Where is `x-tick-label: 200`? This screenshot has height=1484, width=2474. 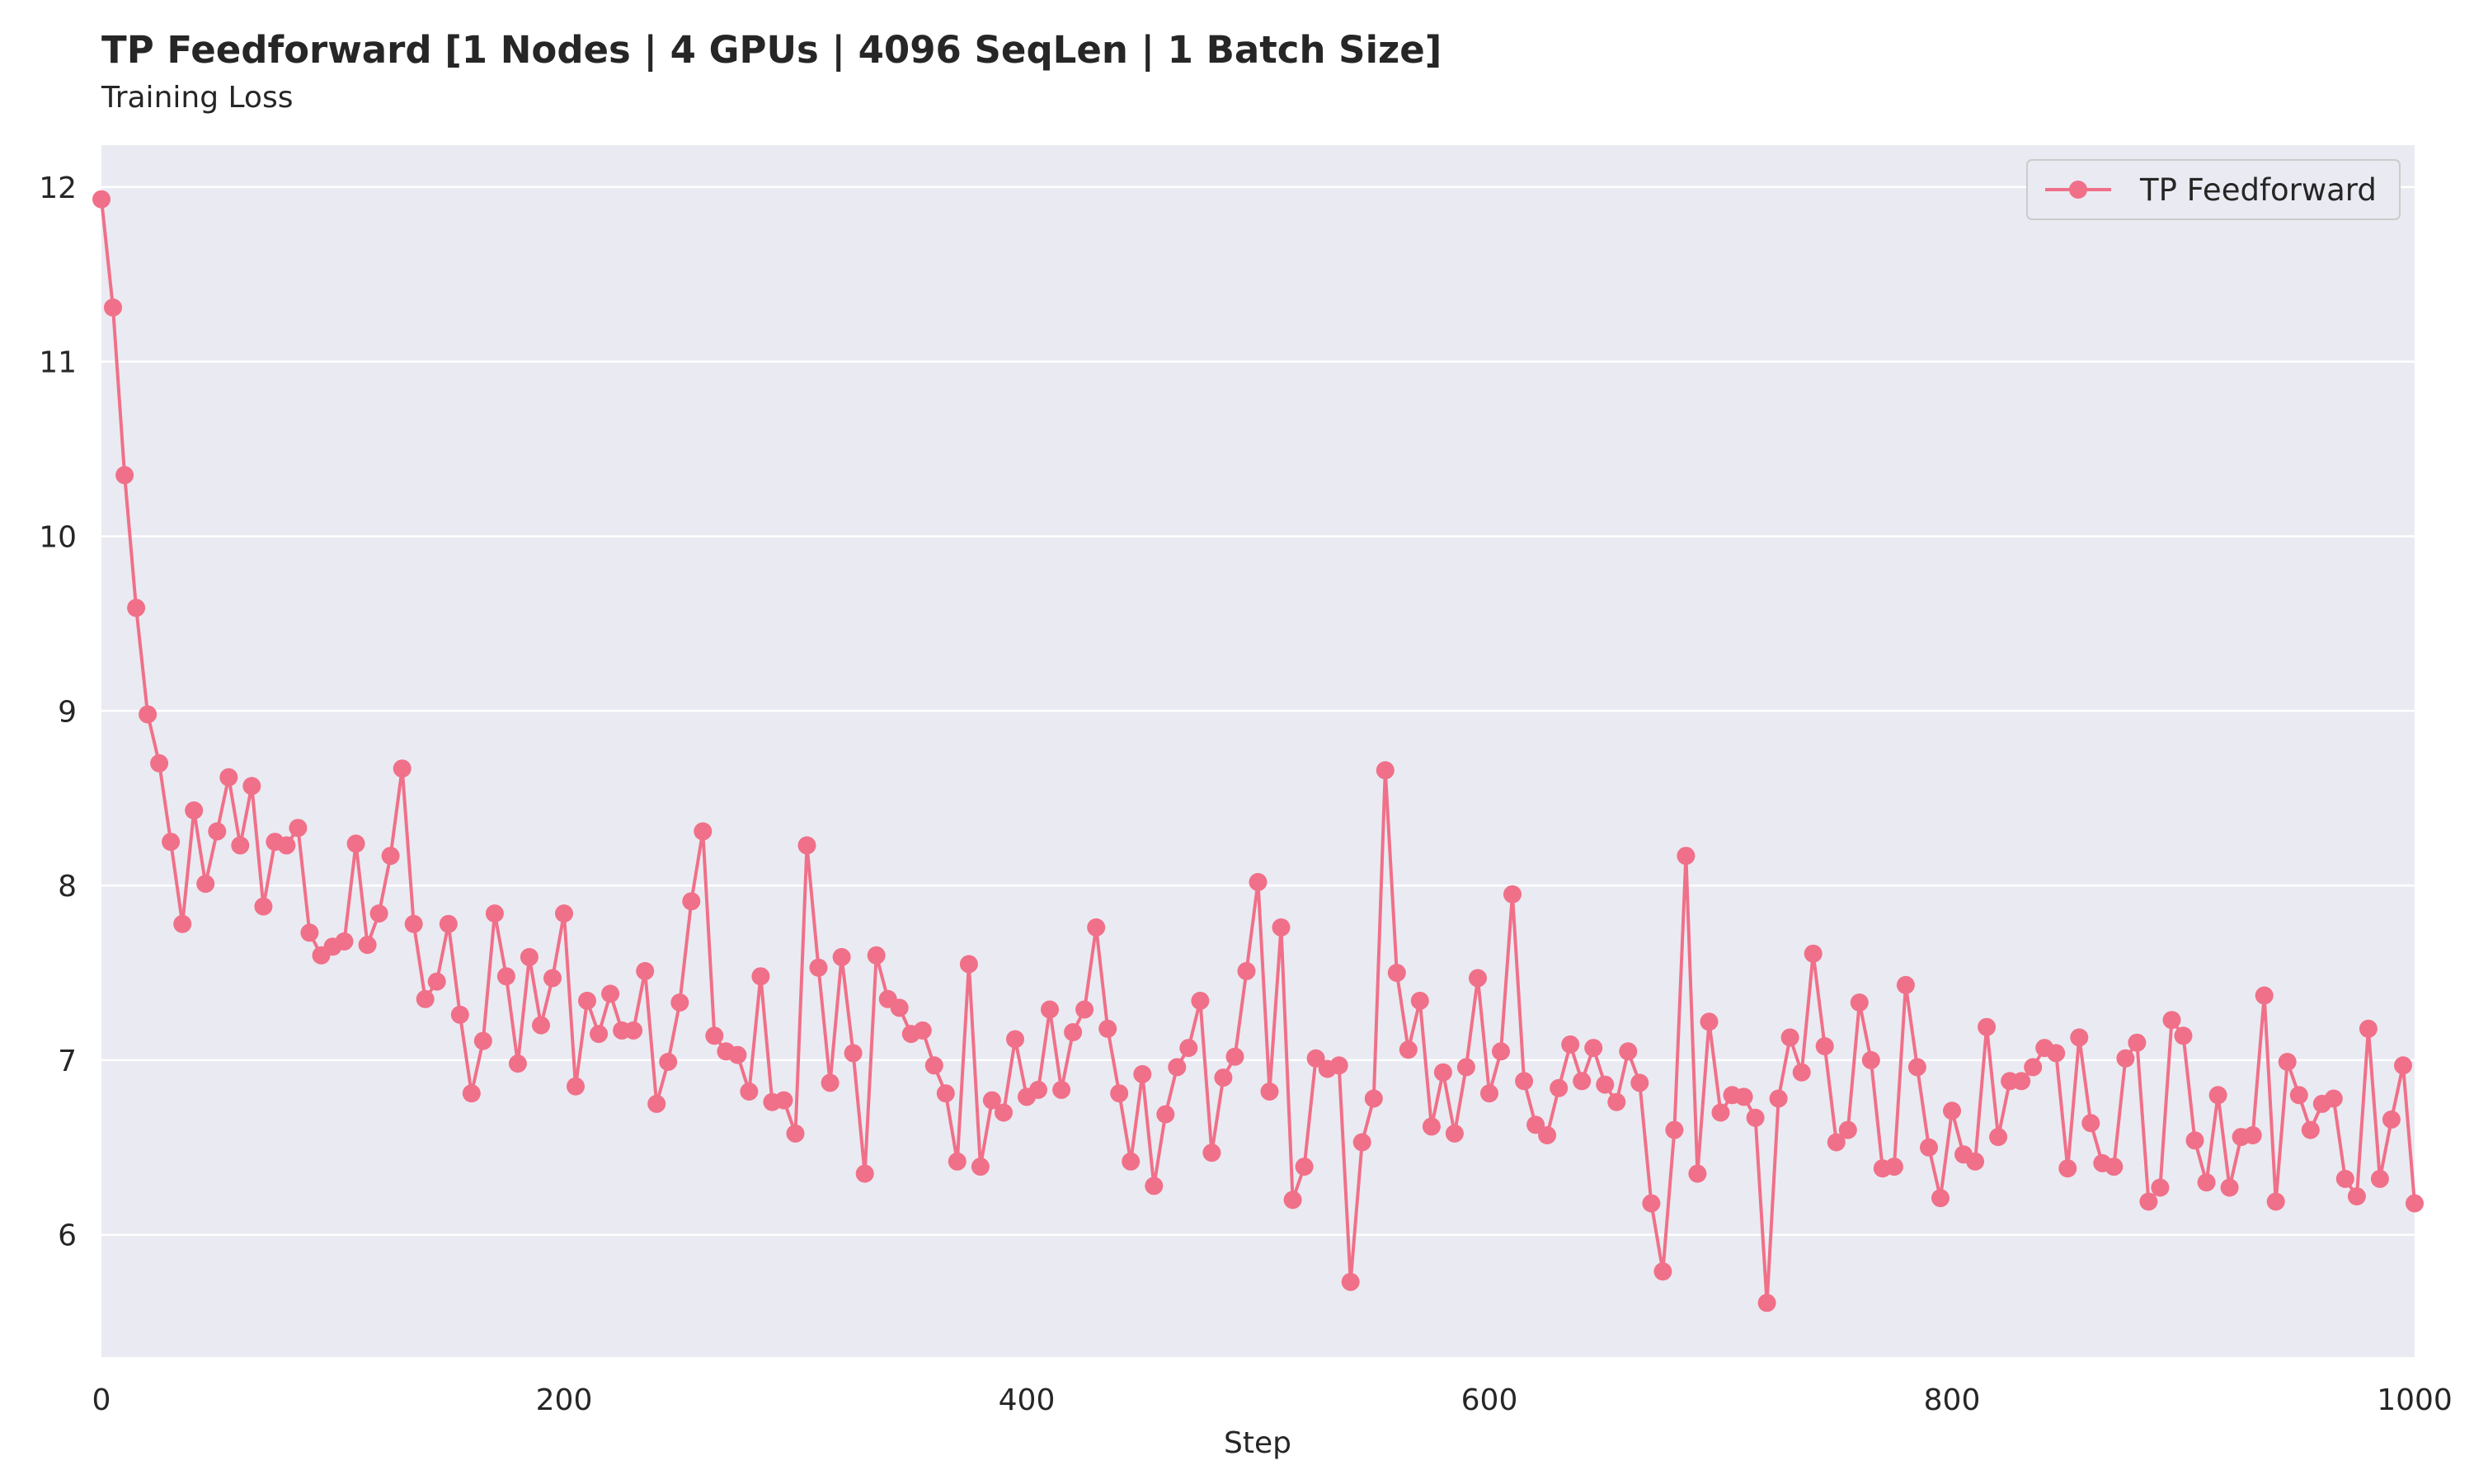
x-tick-label: 200 is located at coordinates (564, 1400).